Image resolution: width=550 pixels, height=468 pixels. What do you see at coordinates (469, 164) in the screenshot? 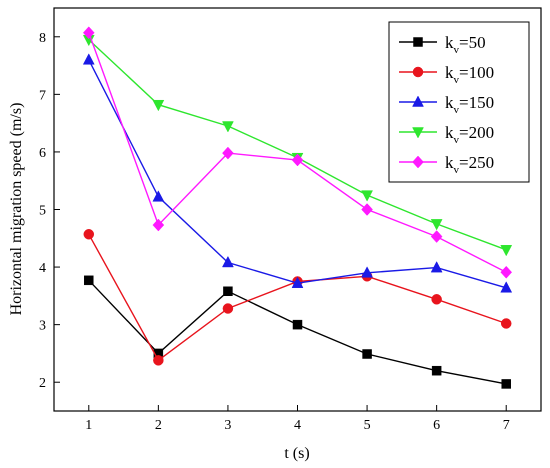
I see `legend-label: kv=250` at bounding box center [469, 164].